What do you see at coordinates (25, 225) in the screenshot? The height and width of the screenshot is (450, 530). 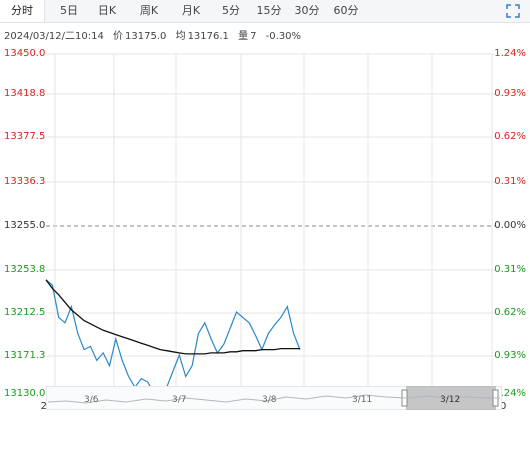 I see `y-tick-left: 13255.0` at bounding box center [25, 225].